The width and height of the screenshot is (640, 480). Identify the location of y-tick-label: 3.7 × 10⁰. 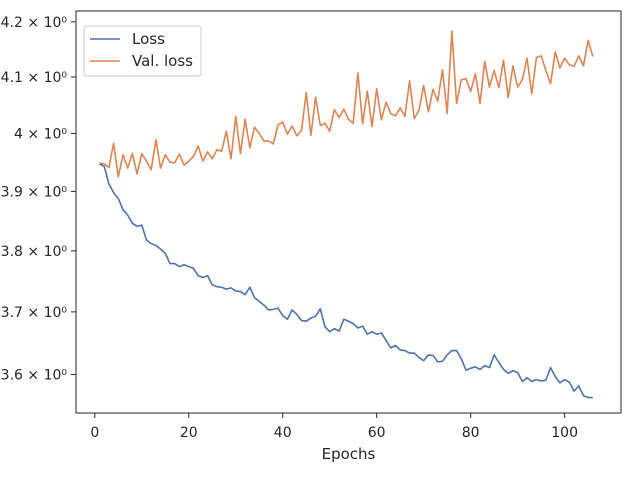
(34, 313).